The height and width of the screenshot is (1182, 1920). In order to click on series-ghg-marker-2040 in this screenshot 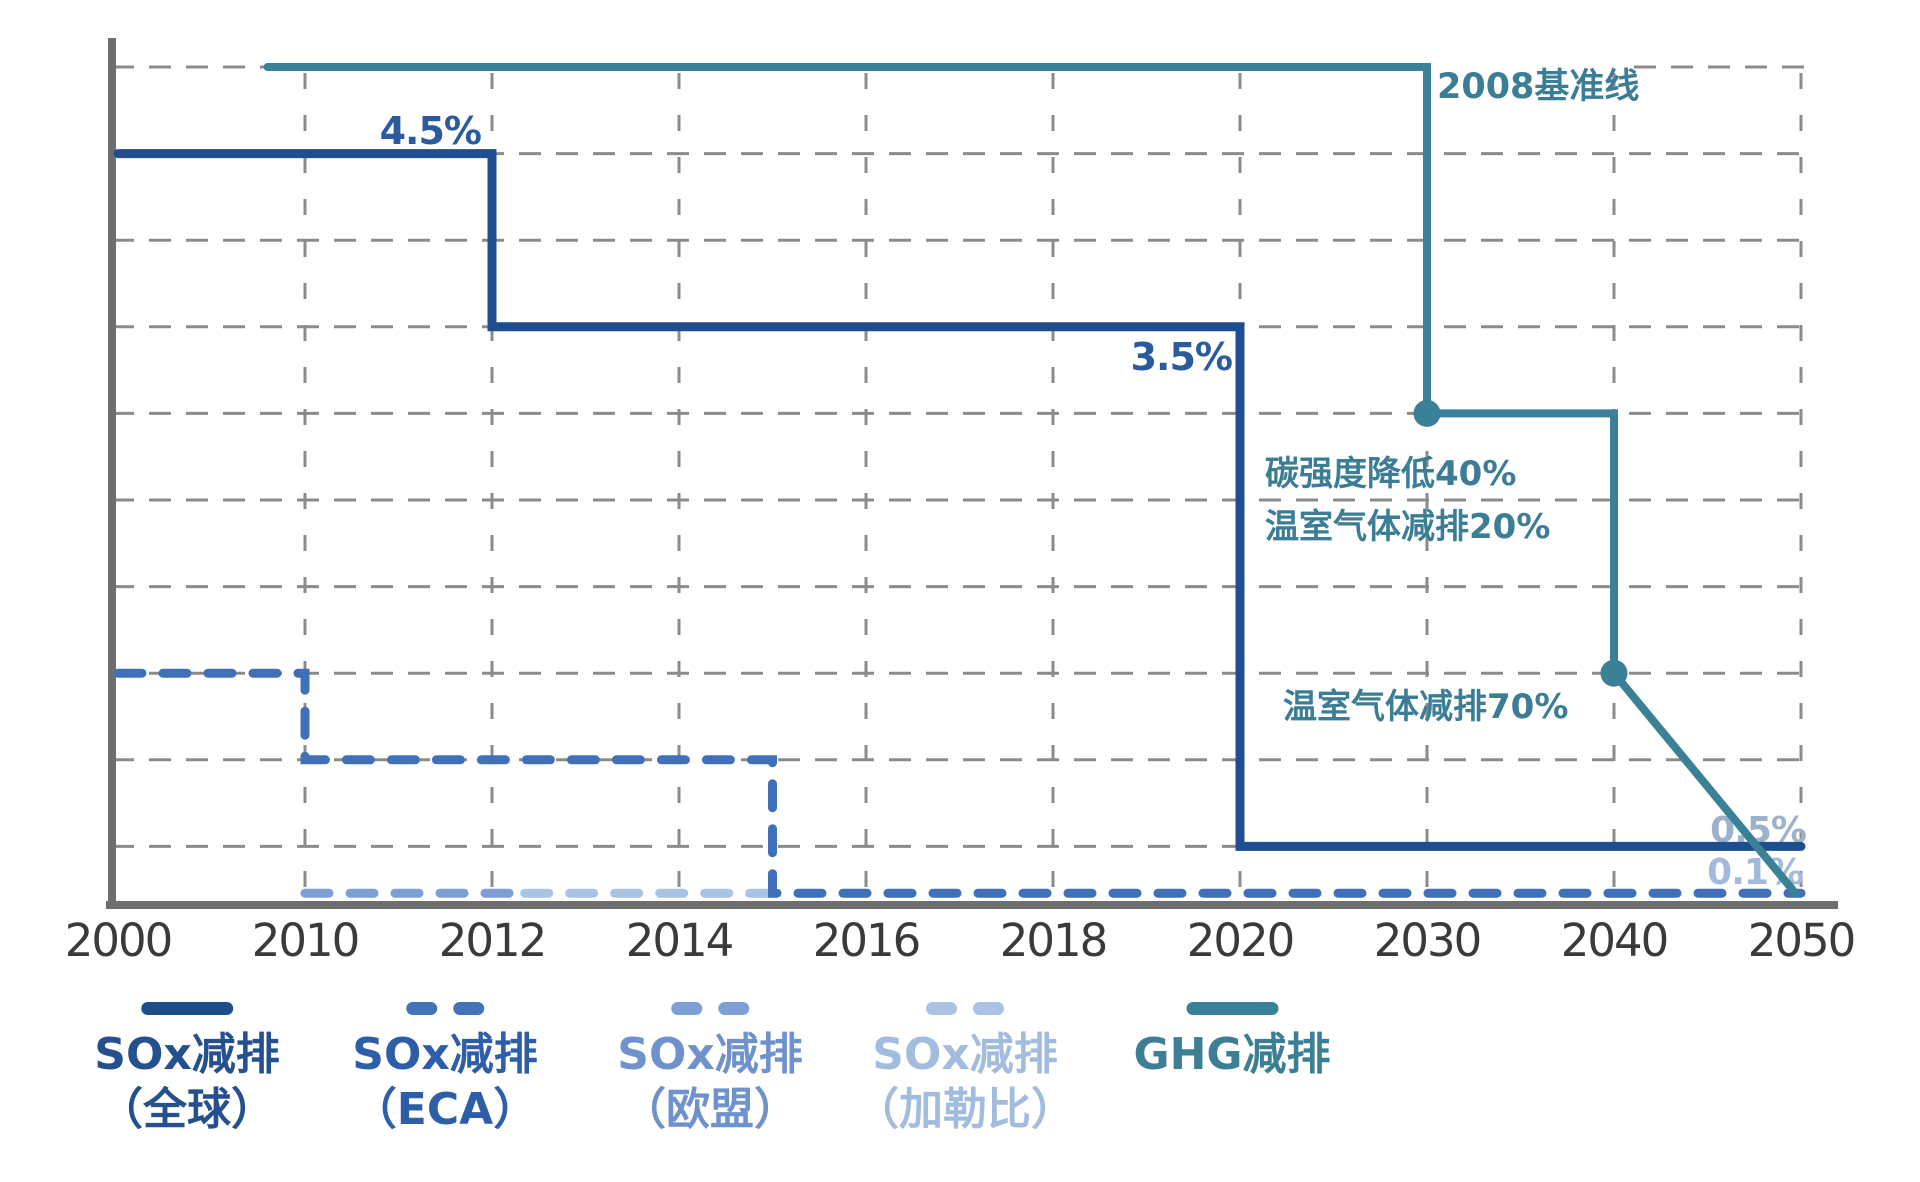, I will do `click(1614, 673)`.